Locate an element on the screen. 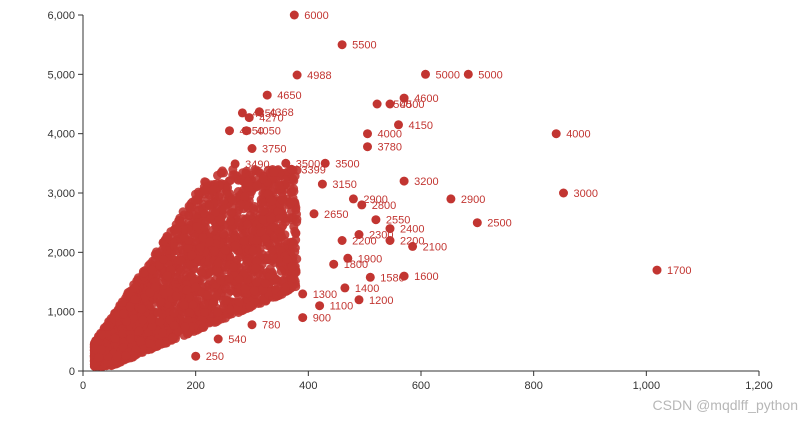 The image size is (812, 423). x-tick-label: 600 is located at coordinates (421, 386).